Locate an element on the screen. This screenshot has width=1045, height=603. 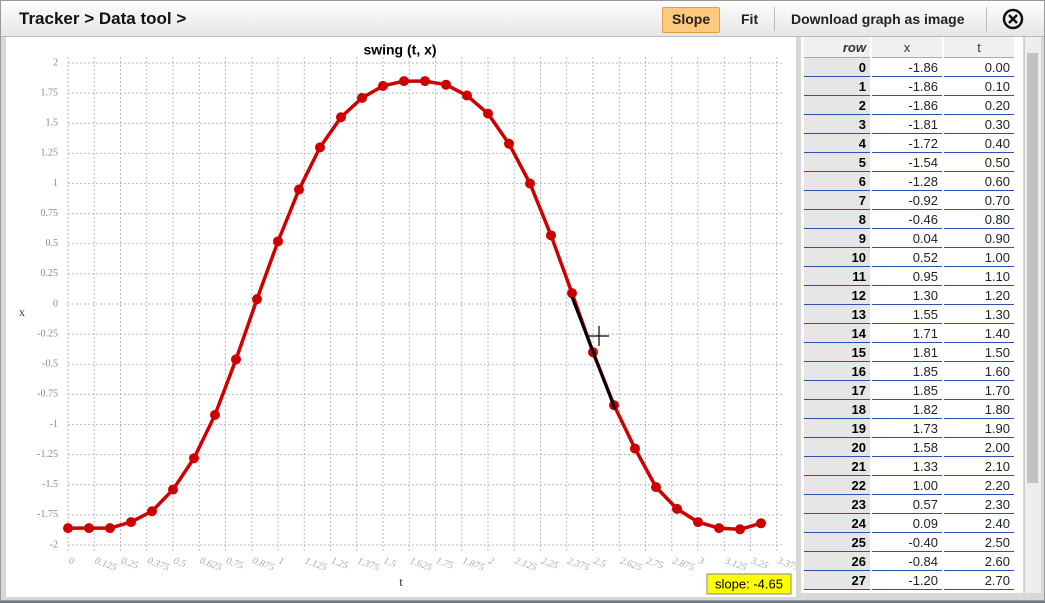
x-tick-label: 3.25 is located at coordinates (759, 563).